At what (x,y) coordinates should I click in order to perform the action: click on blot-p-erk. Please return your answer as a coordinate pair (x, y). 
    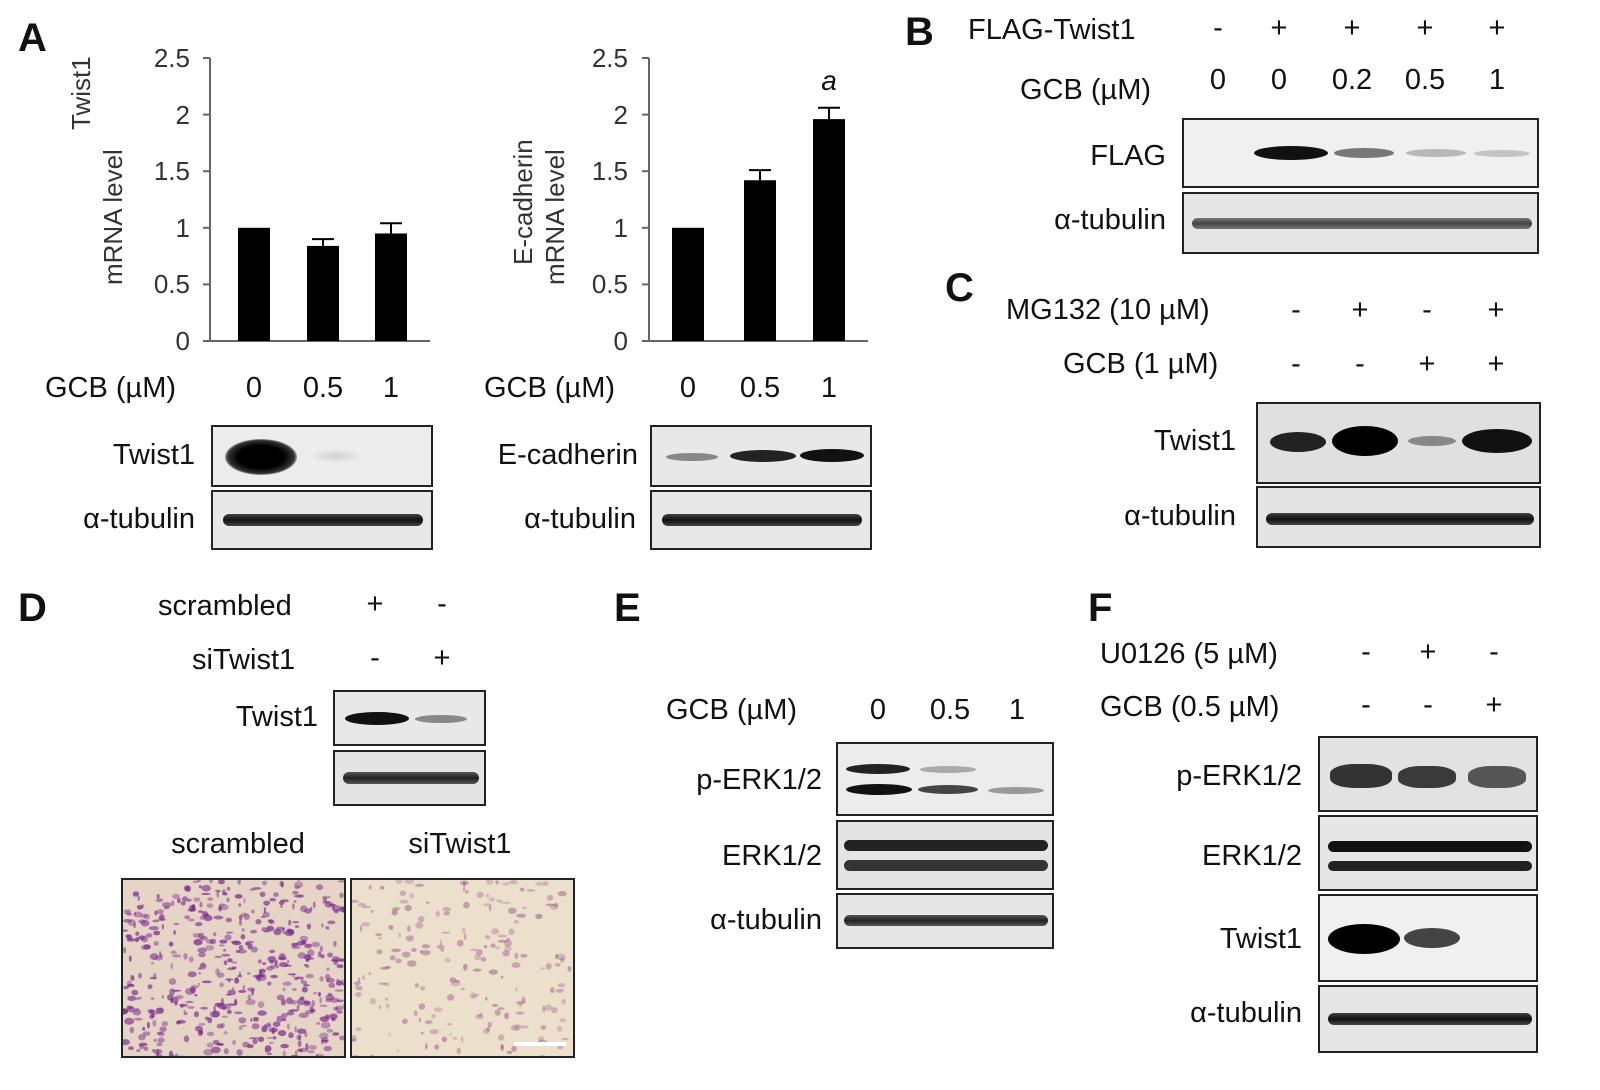
    Looking at the image, I should click on (945, 779).